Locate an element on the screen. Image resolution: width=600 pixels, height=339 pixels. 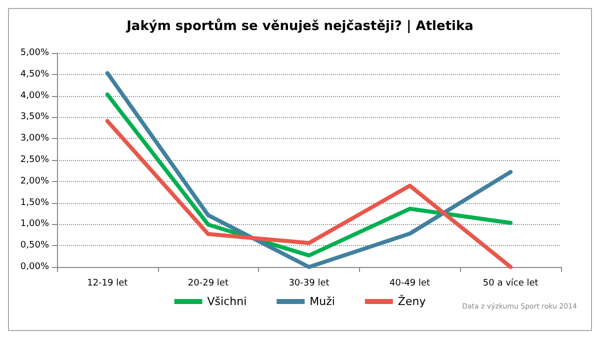
legend-label: Všichni is located at coordinates (227, 301).